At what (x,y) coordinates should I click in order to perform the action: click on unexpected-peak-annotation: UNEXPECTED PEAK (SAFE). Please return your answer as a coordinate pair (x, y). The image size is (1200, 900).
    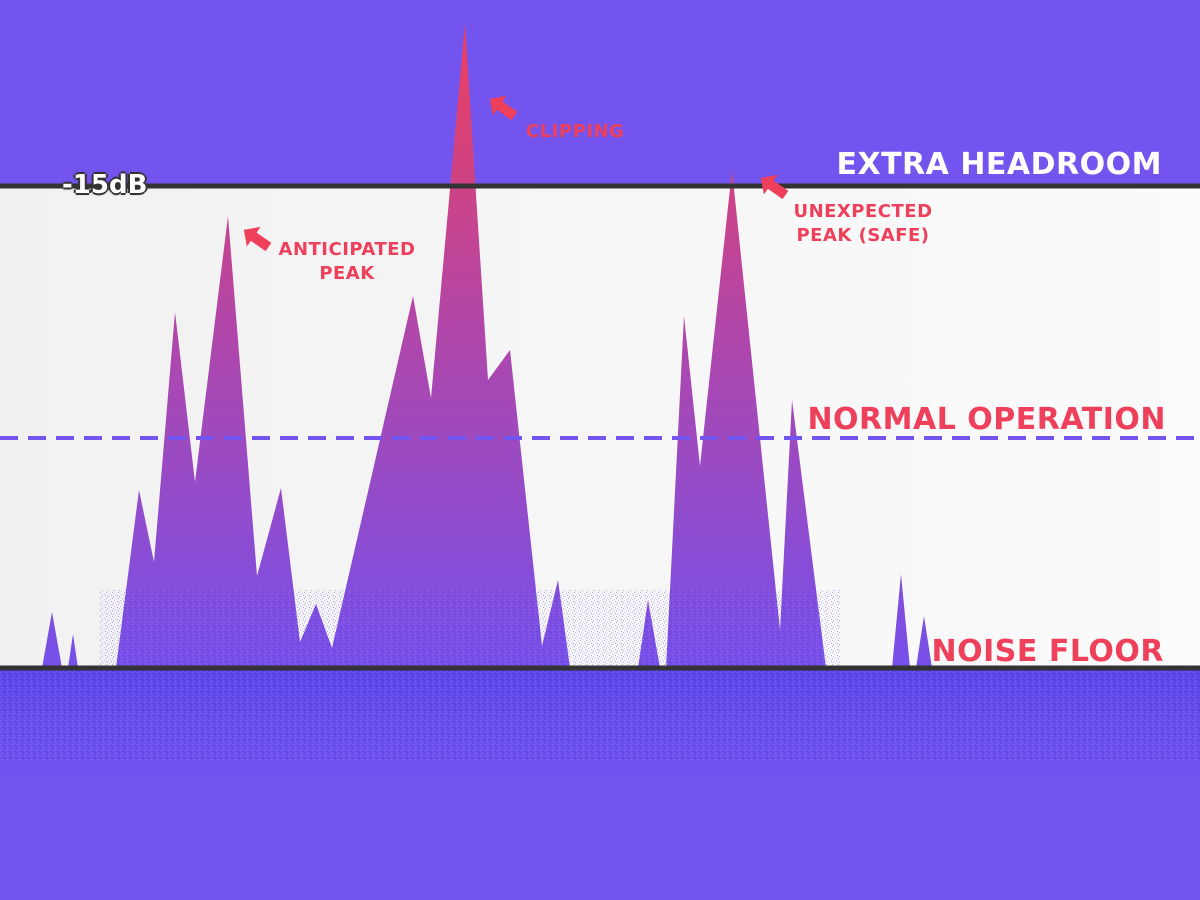
    Looking at the image, I should click on (863, 224).